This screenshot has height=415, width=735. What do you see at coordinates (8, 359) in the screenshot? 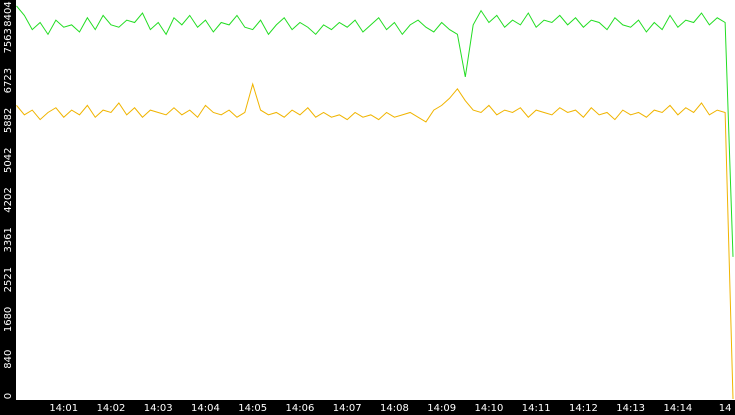
I see `y-tick-label: 840` at bounding box center [8, 359].